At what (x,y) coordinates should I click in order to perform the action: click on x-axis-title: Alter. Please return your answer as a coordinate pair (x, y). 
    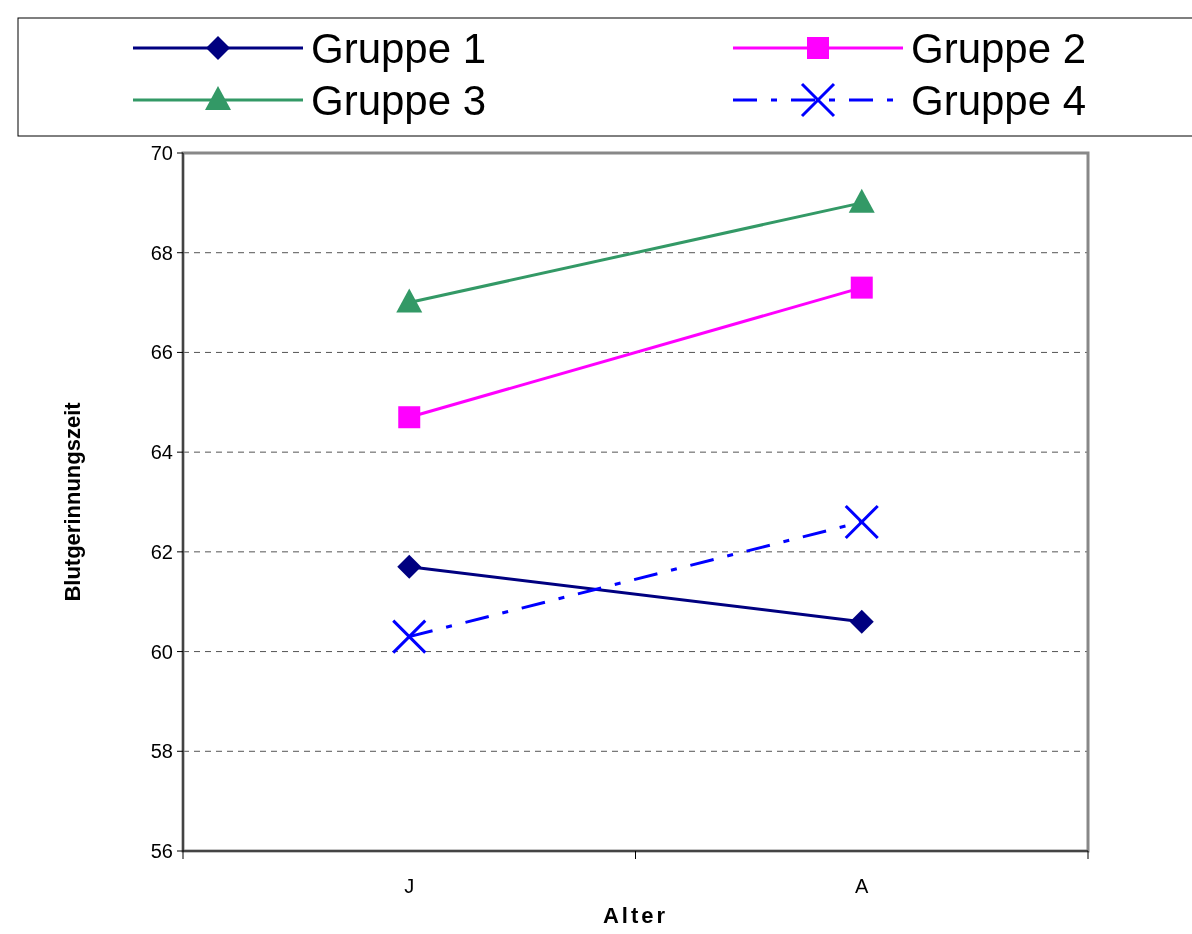
    Looking at the image, I should click on (635, 915).